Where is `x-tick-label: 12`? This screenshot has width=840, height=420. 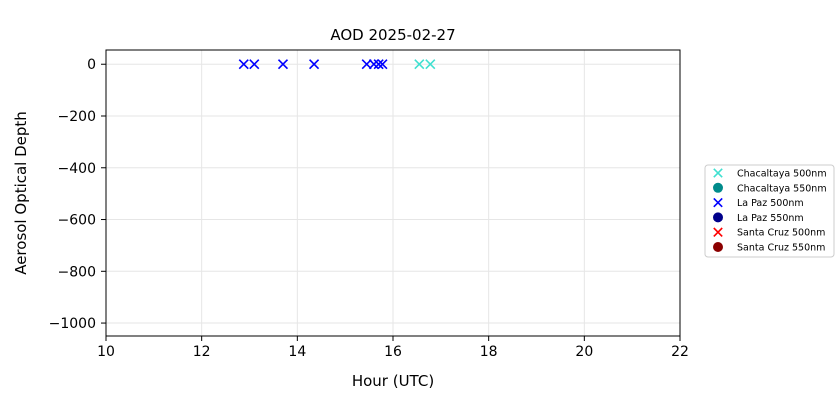 x-tick-label: 12 is located at coordinates (202, 352).